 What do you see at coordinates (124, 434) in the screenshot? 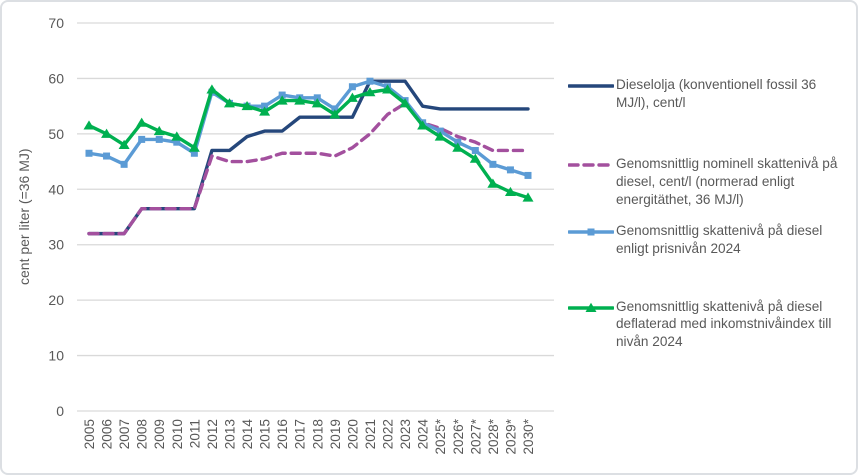
I see `x-tick-label: 2007` at bounding box center [124, 434].